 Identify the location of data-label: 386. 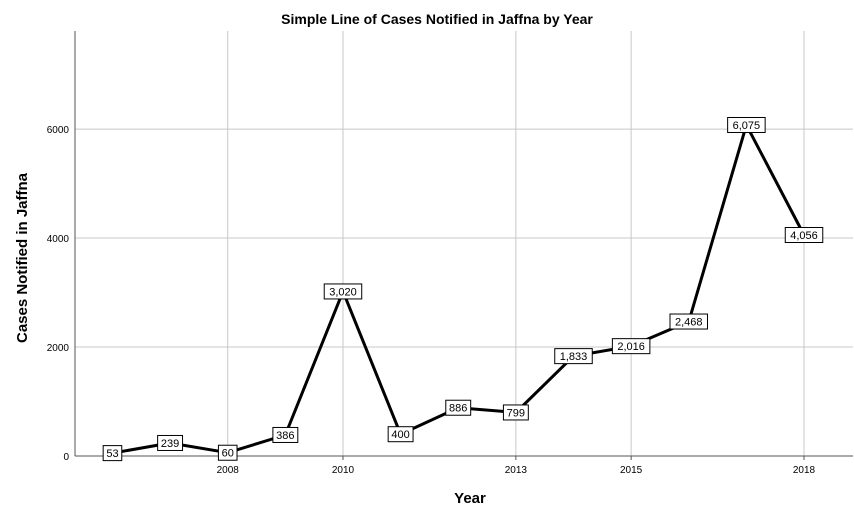
(285, 436).